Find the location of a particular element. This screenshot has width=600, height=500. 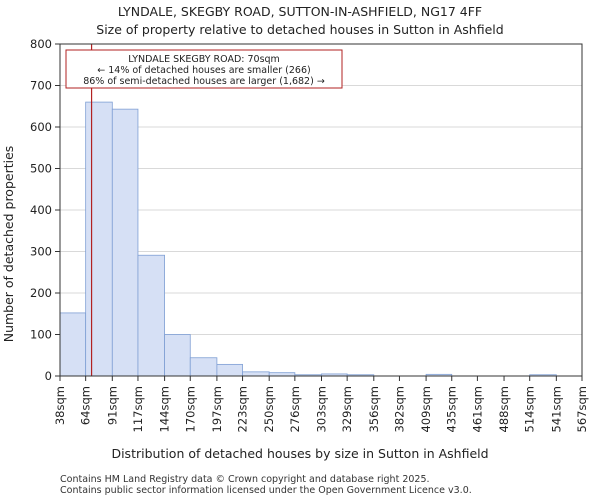

y-tick-label: 500 is located at coordinates (41, 169).